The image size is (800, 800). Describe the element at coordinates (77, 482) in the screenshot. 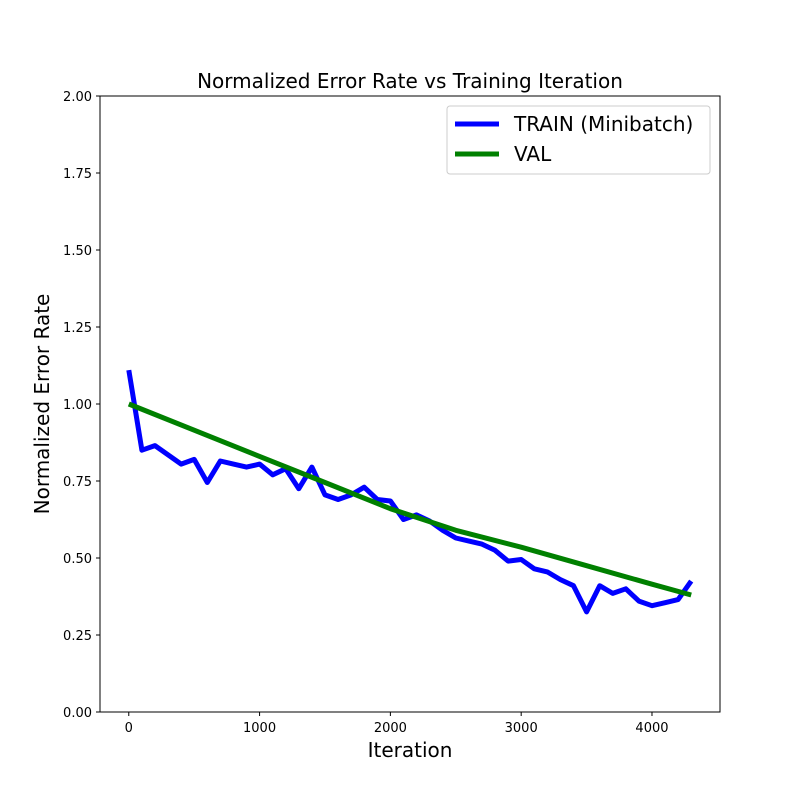

I see `y-tick-label: 0.75` at that location.